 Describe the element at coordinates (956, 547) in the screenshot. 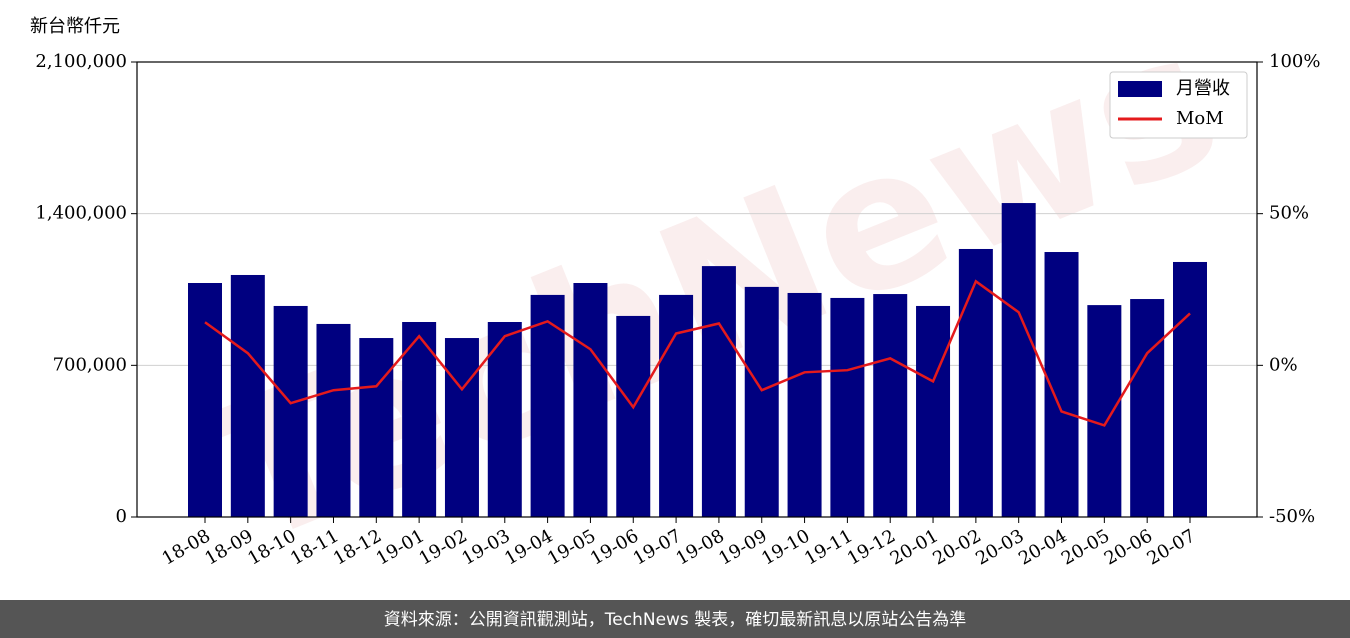

I see `x-tick-label: 20-02` at that location.